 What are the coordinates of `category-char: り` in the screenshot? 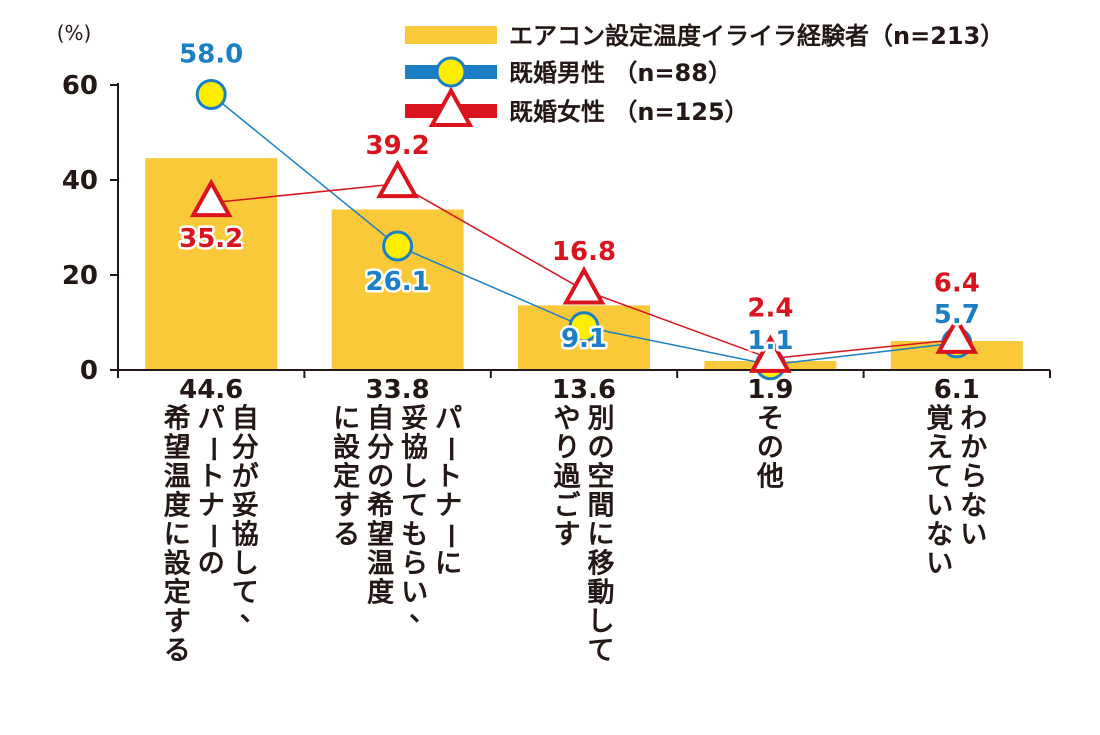 It's located at (567, 448).